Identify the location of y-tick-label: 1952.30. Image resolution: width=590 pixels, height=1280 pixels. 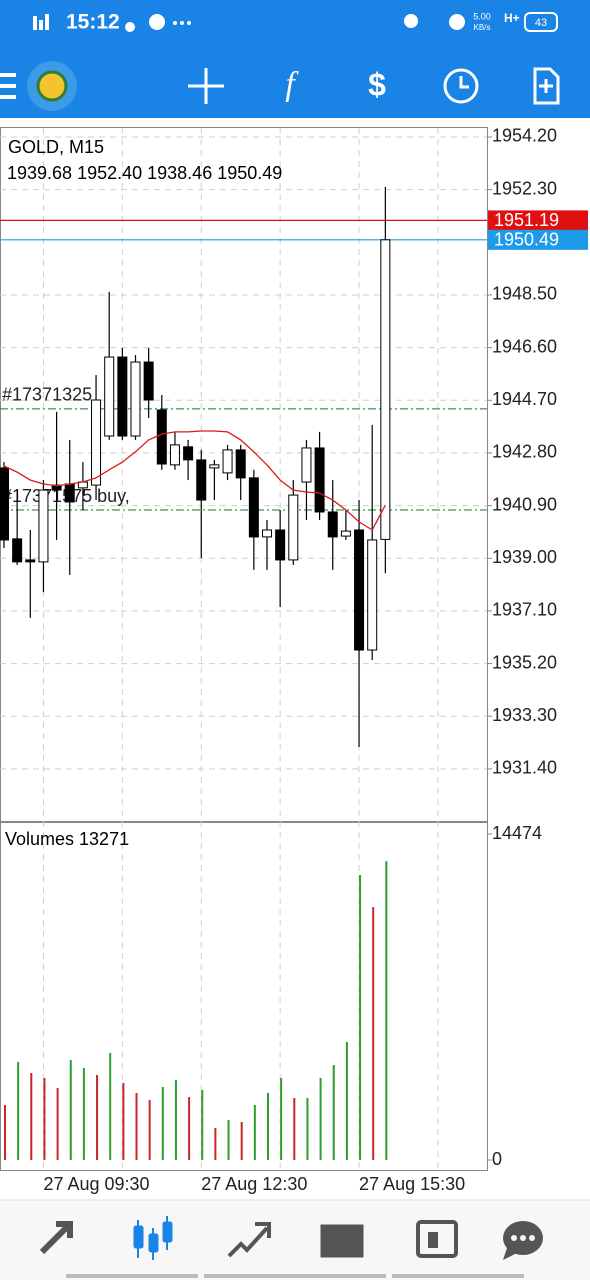
(524, 188).